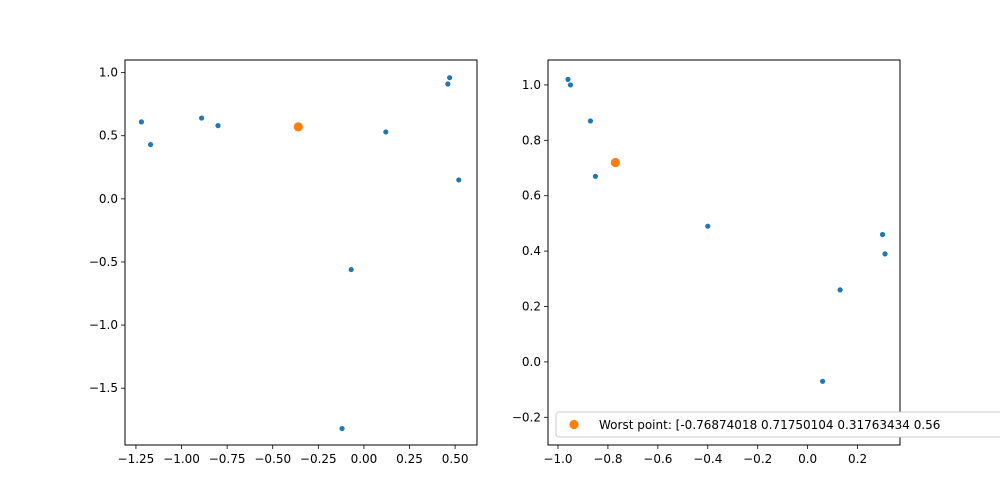 Image resolution: width=1000 pixels, height=500 pixels. I want to click on y-tick-label: 0.6, so click(531, 196).